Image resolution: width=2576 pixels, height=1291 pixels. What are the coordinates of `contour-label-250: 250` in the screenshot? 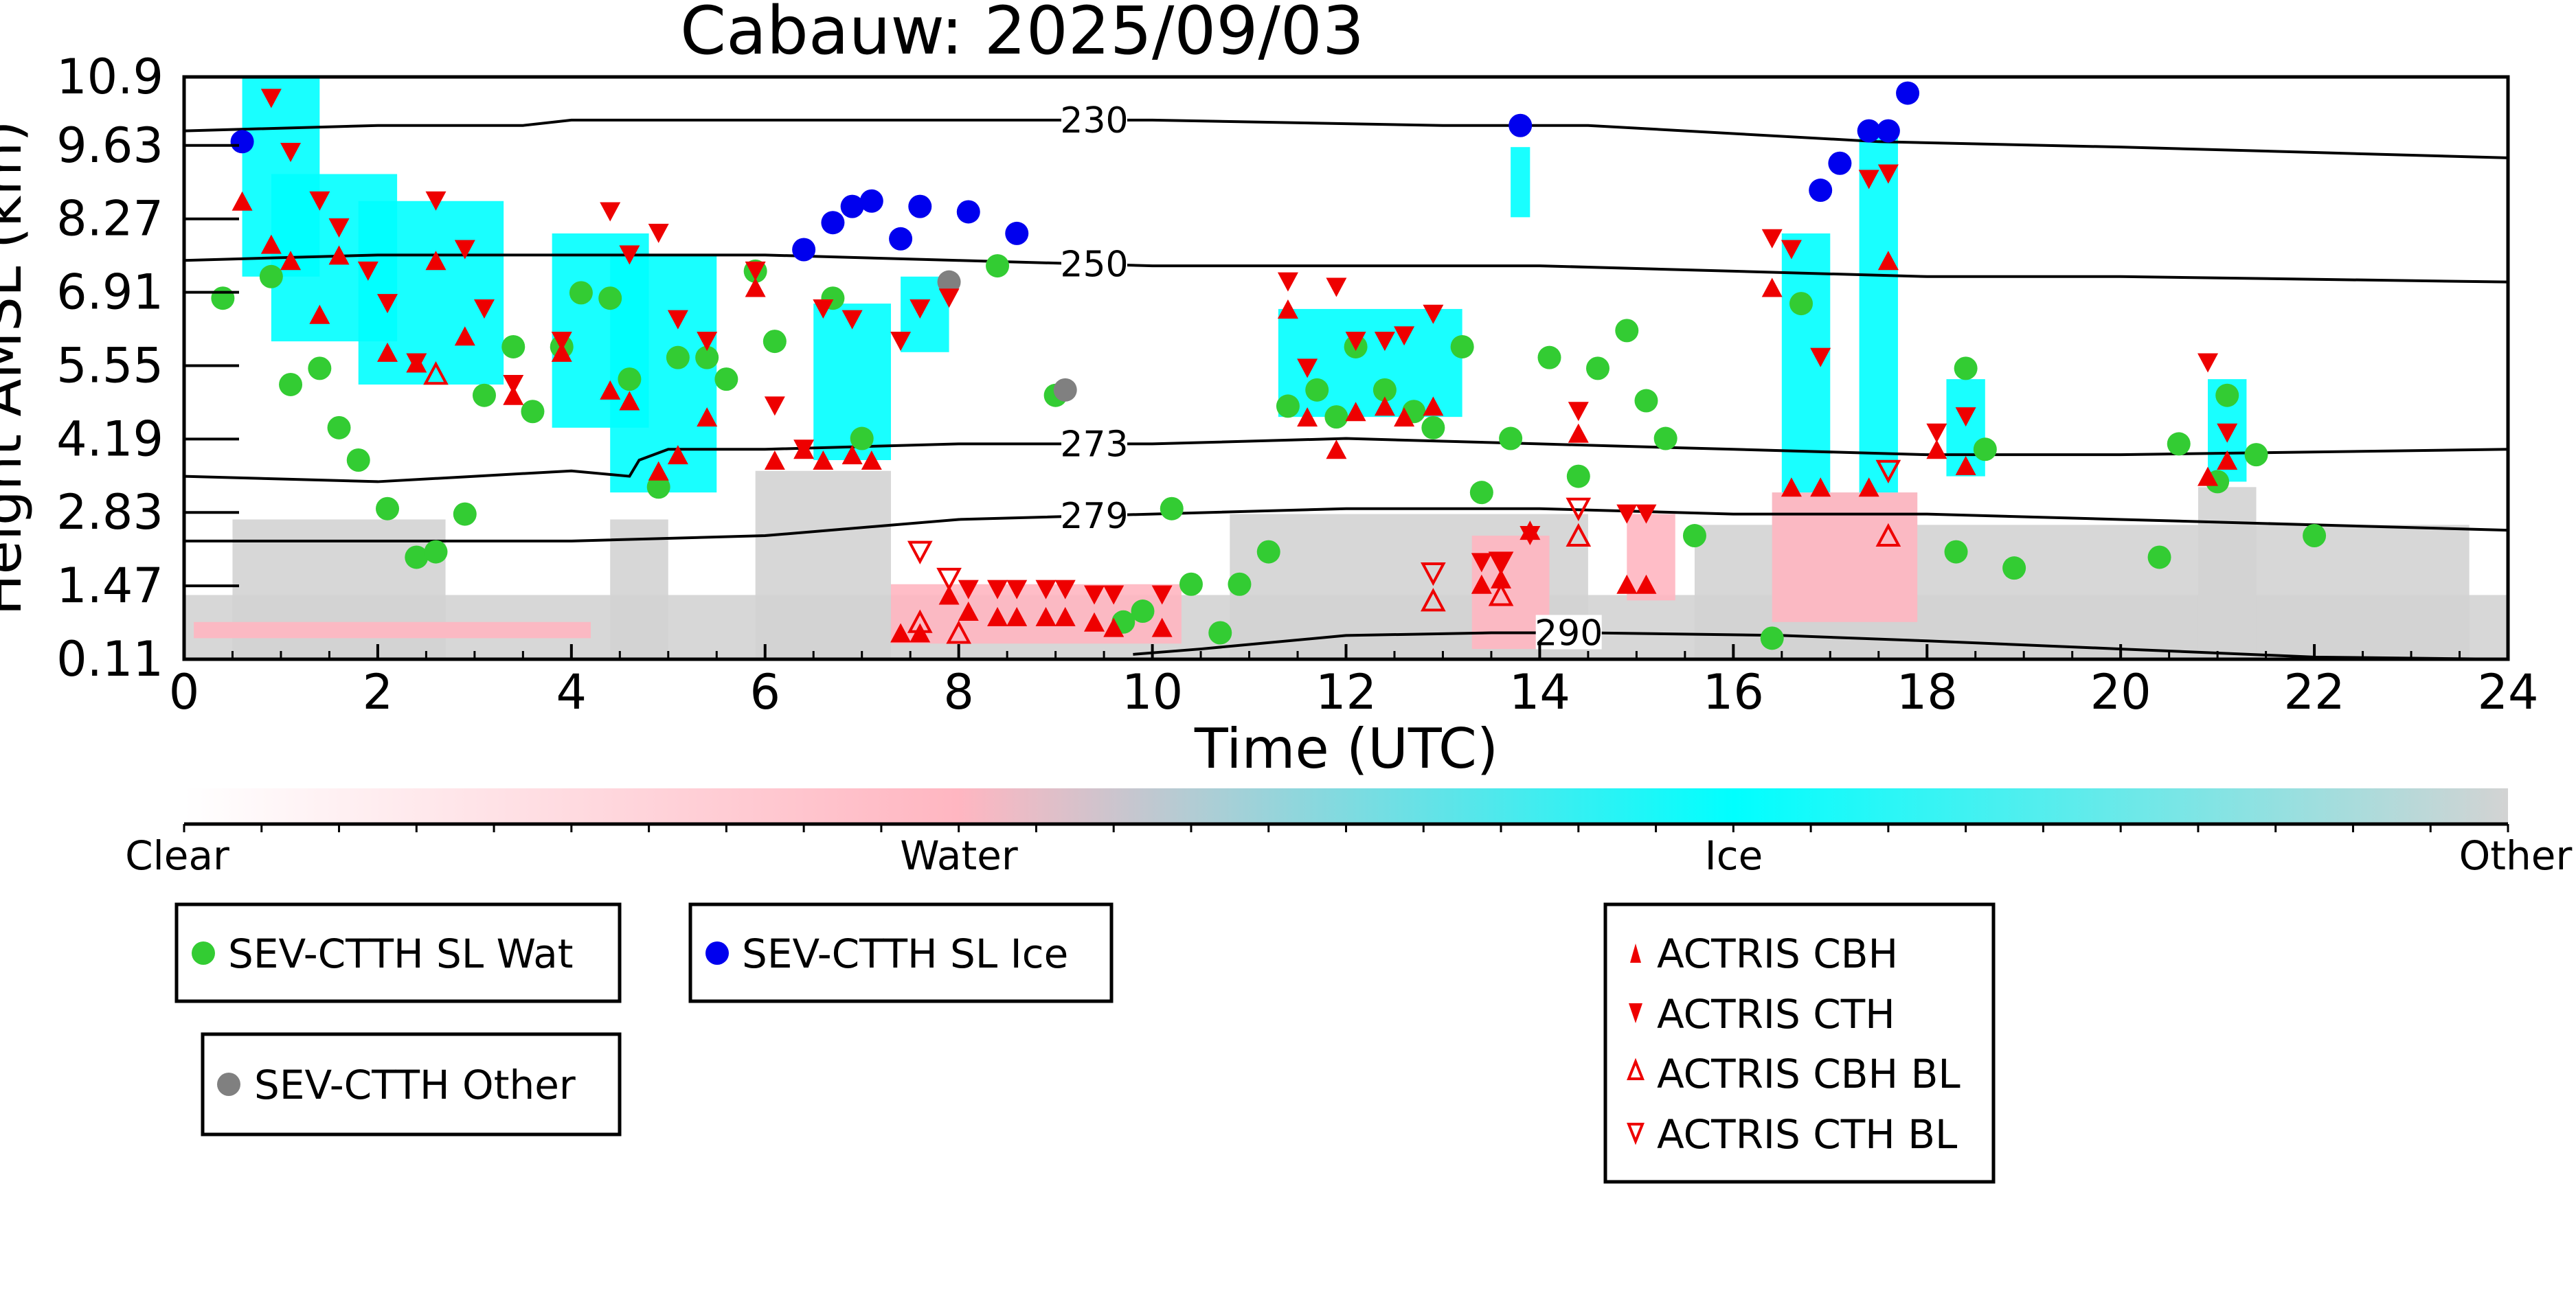 It's located at (1094, 265).